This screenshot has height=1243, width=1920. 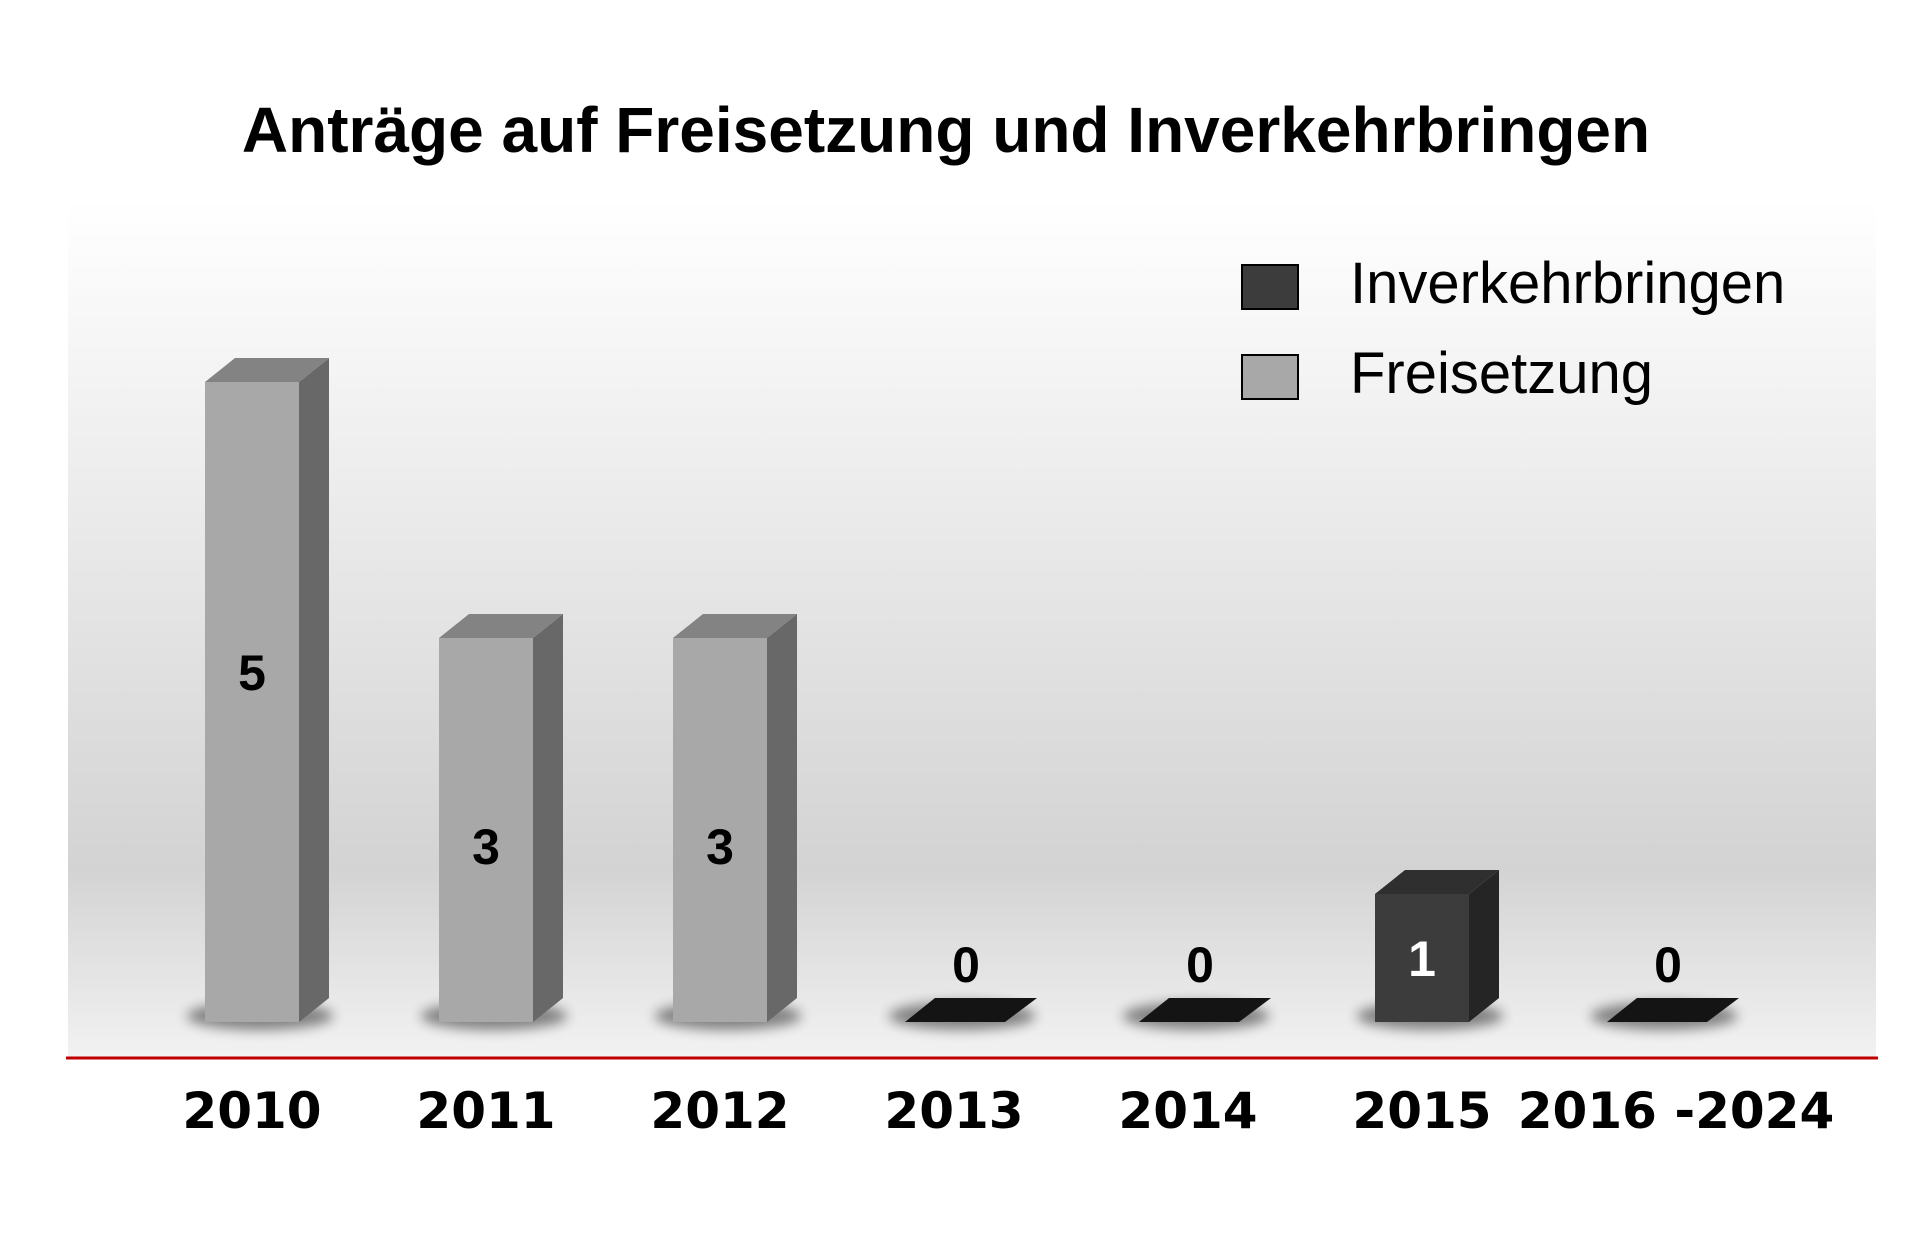 I want to click on bar-2012: 3, so click(x=728, y=822).